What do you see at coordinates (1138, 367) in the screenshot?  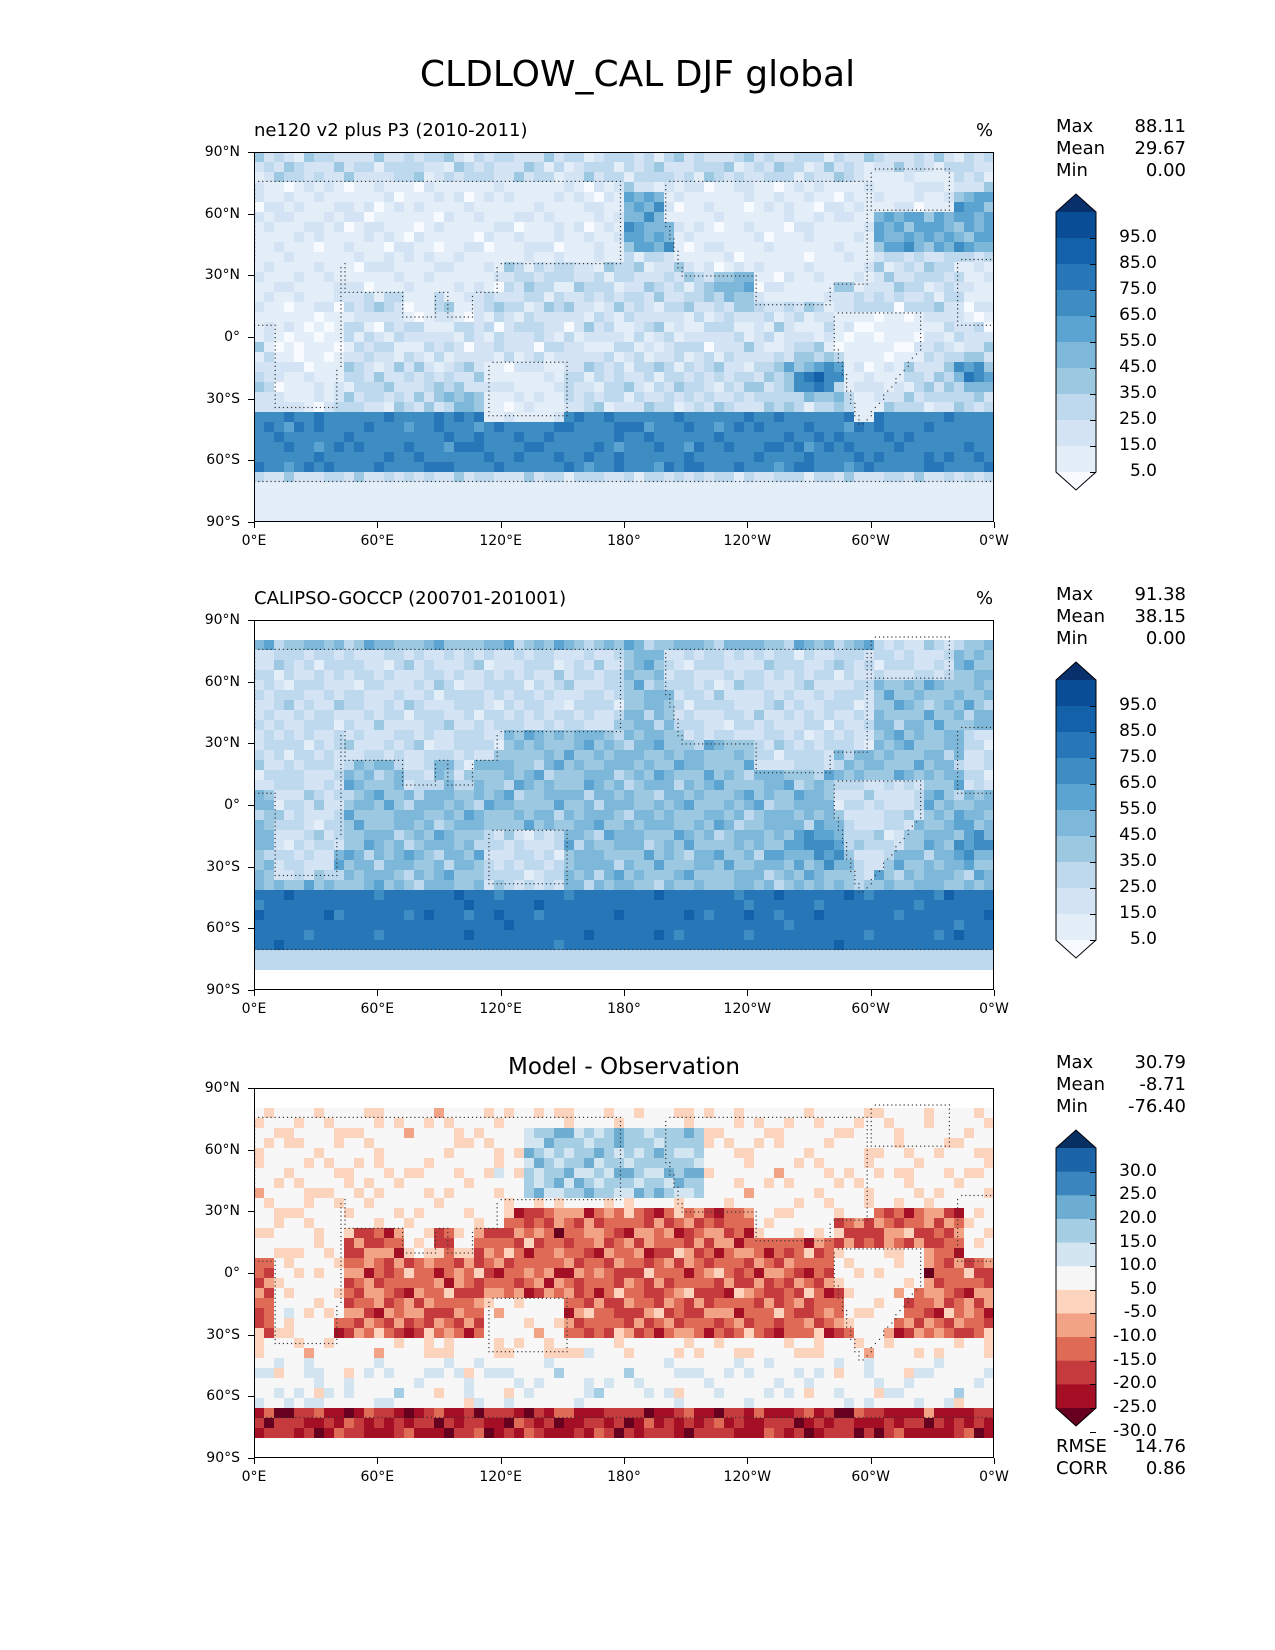 I see `colorbar-tick-label: 45.0` at bounding box center [1138, 367].